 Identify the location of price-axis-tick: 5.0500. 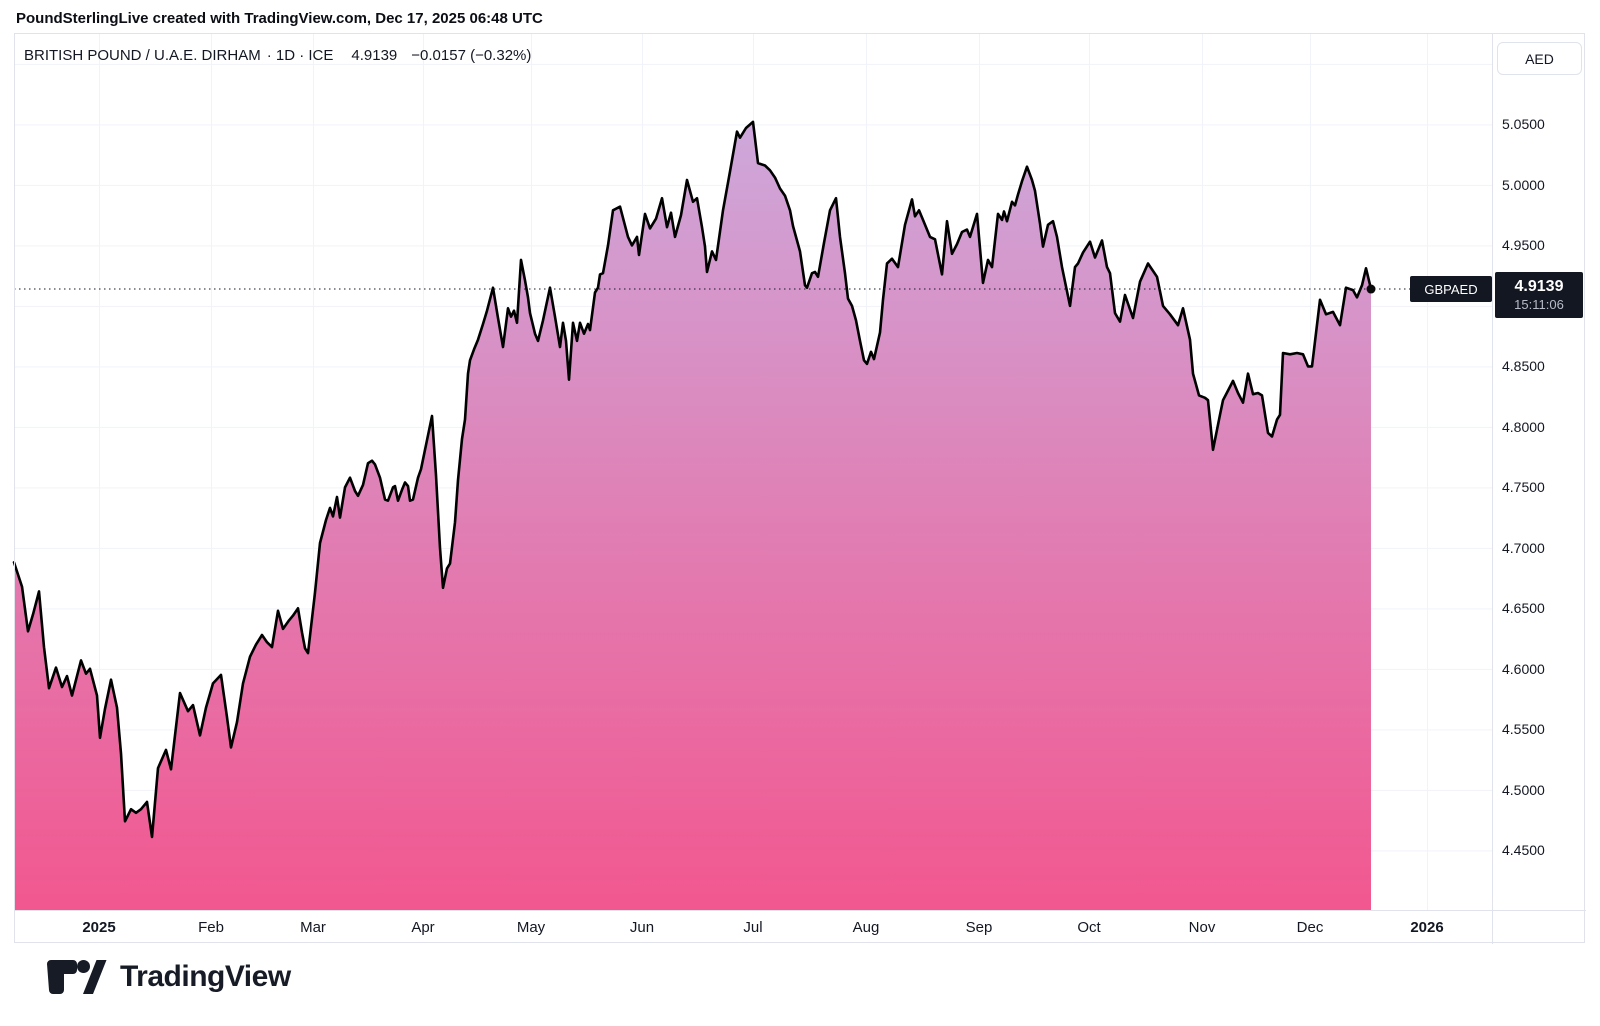
(1523, 124).